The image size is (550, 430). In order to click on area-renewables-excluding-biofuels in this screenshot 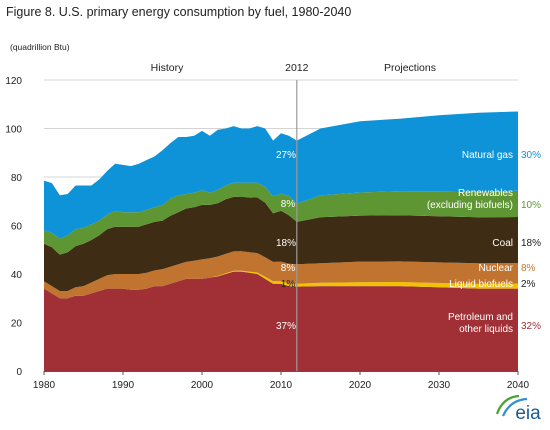, I will do `click(281, 218)`.